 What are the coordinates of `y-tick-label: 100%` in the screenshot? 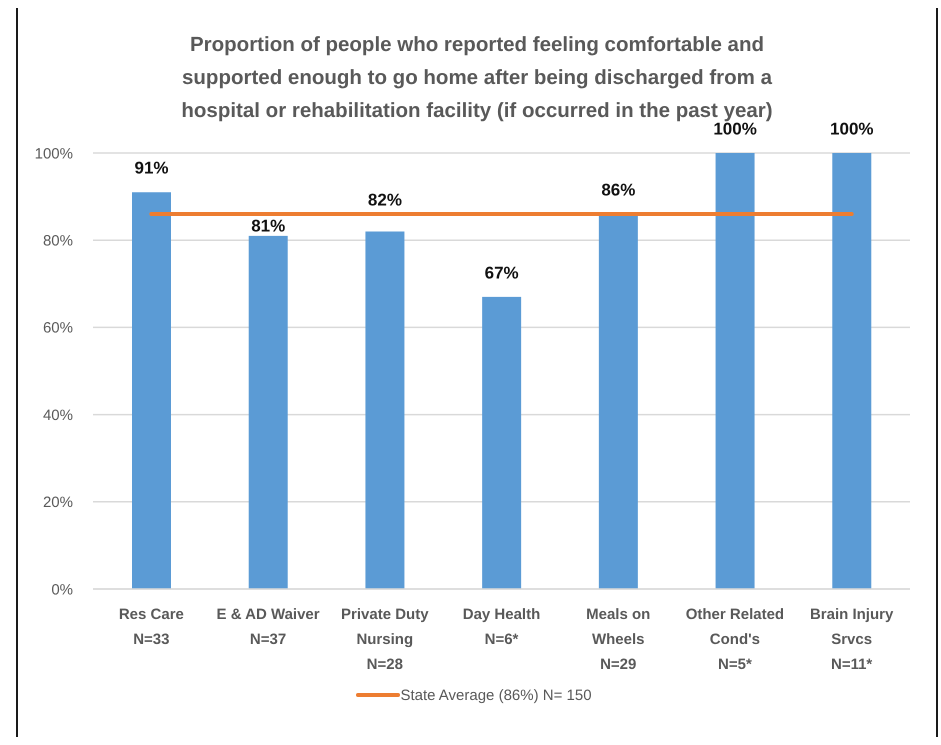 It's located at (53, 153).